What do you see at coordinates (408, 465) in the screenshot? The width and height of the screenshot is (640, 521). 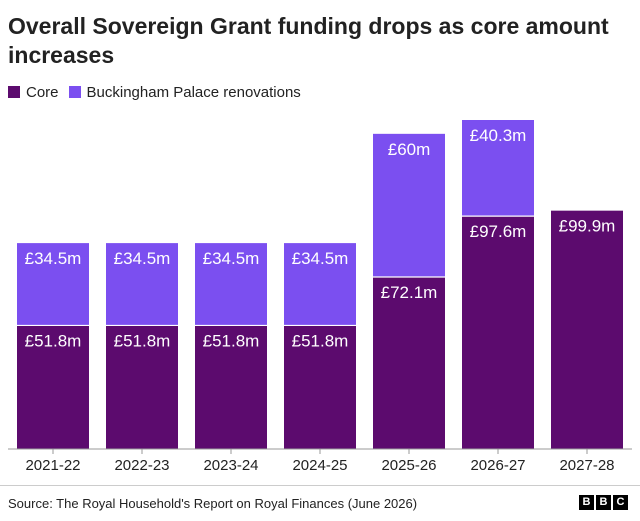 I see `x-tick-label: 2025-26` at bounding box center [408, 465].